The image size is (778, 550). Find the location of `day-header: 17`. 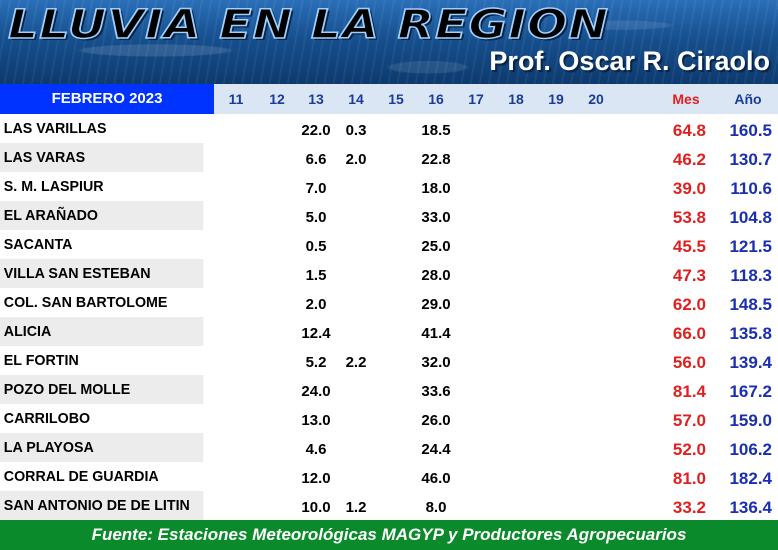

day-header: 17 is located at coordinates (476, 99).